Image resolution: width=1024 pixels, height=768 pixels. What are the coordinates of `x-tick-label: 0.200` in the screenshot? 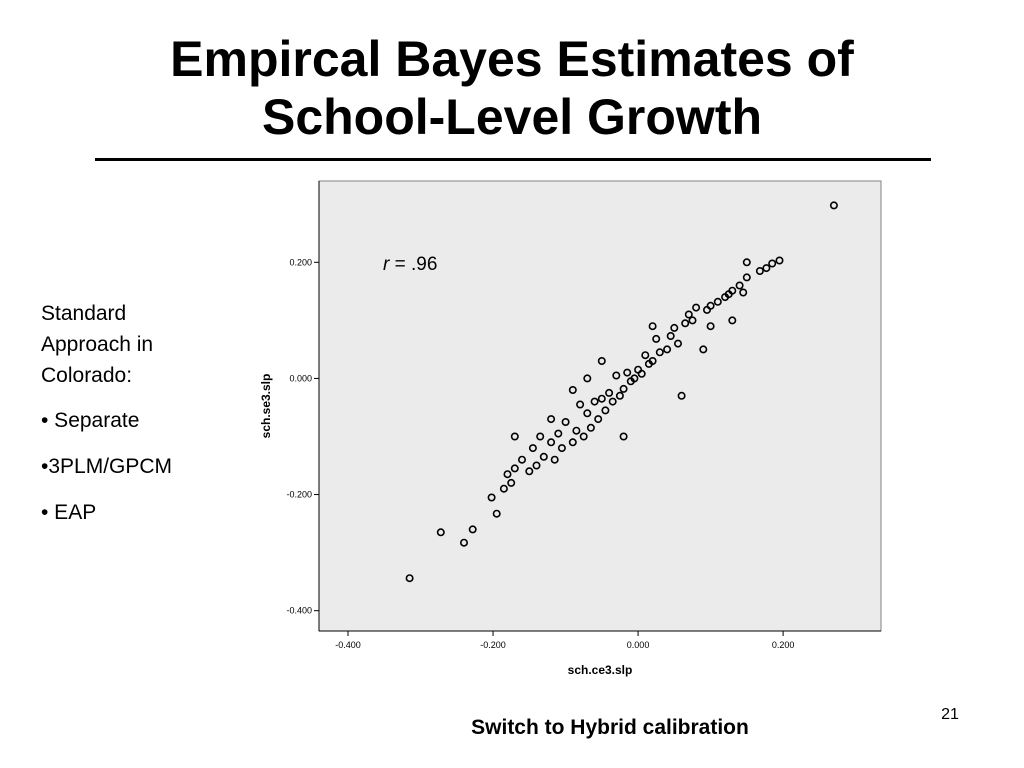 It's located at (783, 645).